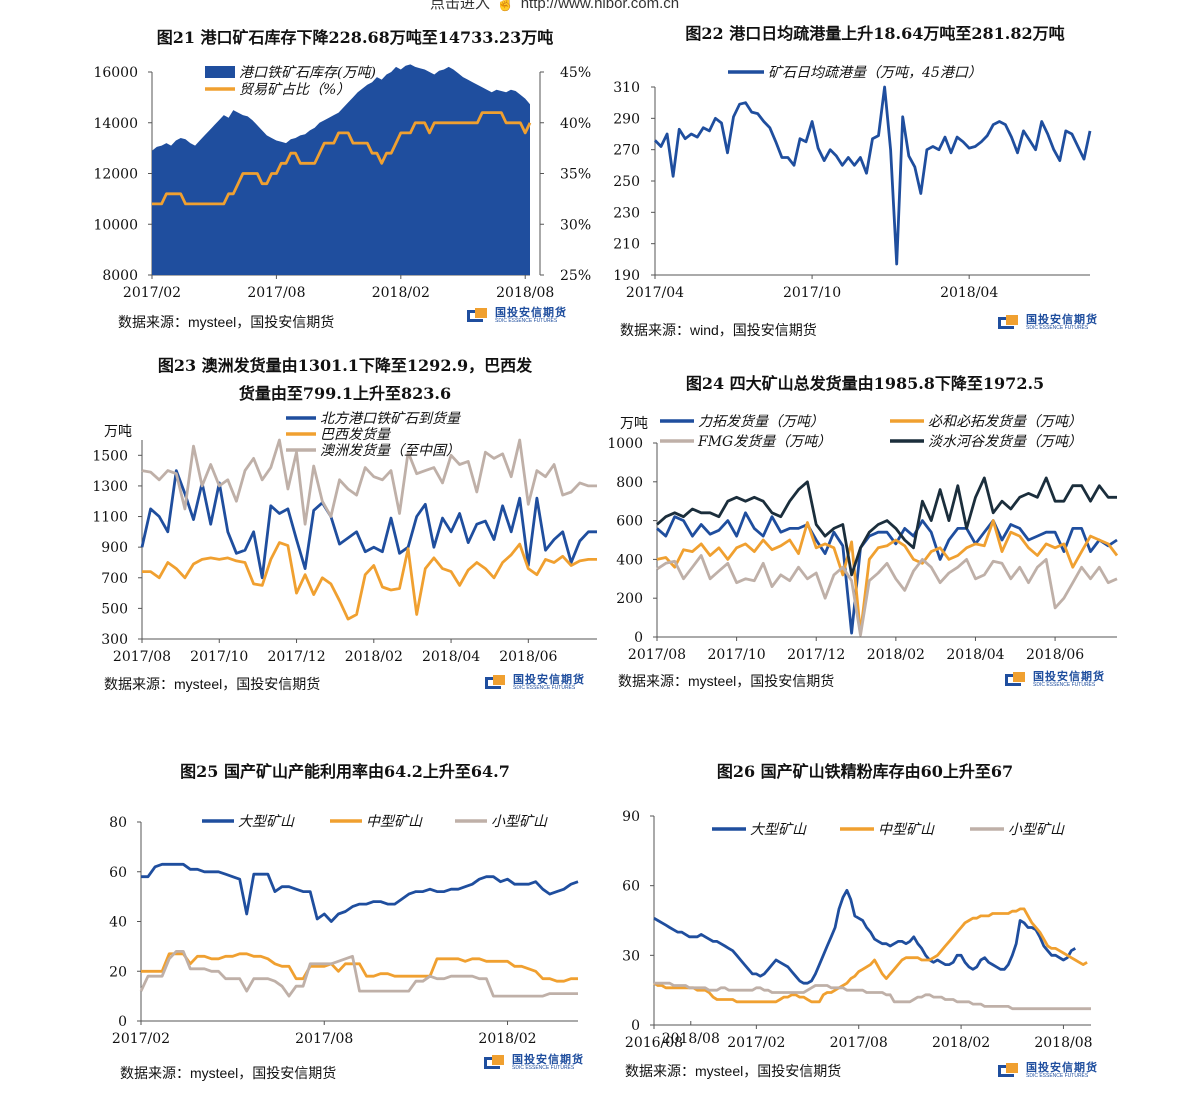 The height and width of the screenshot is (1102, 1191). Describe the element at coordinates (355, 37) in the screenshot. I see `chart21-title: 图21 港口矿石库存下降228.68万吨至14733.23万吨` at that location.